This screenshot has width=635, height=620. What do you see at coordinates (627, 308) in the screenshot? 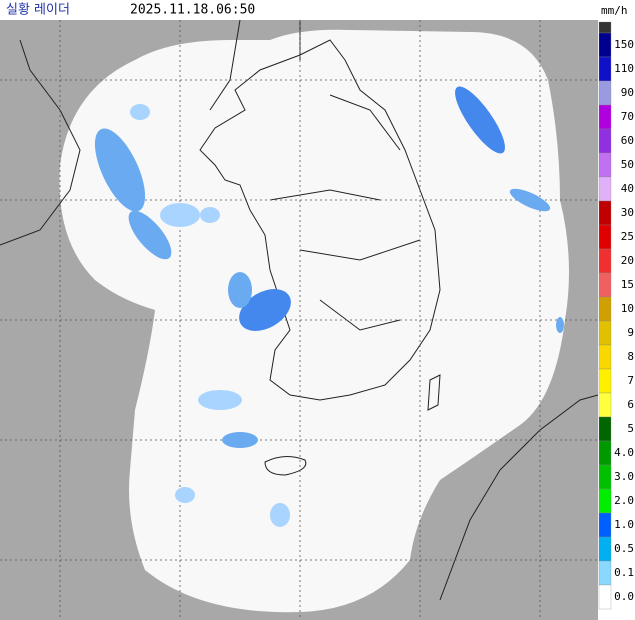
I see `legend-label: 10` at bounding box center [627, 308].